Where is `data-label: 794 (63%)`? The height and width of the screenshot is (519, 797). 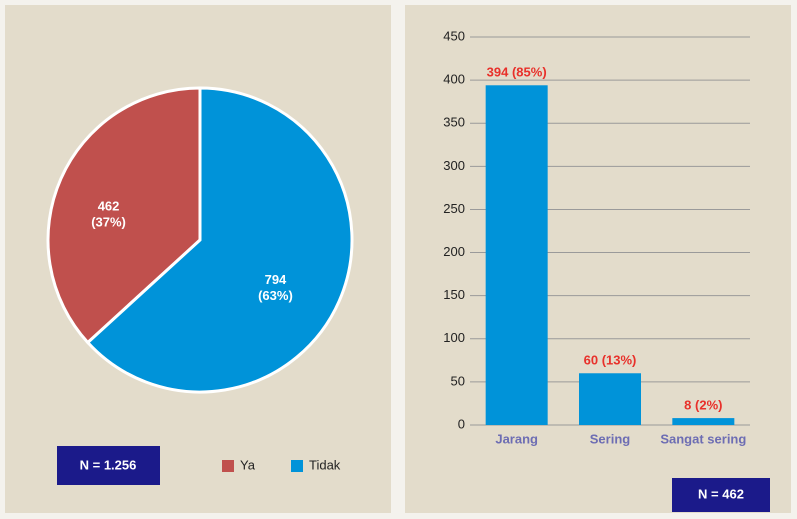 data-label: 794 (63%) is located at coordinates (275, 287).